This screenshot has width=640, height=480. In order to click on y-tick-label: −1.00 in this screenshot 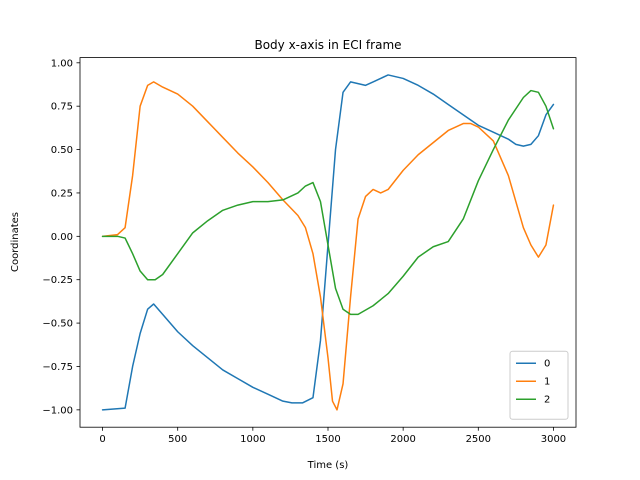, I will do `click(57, 410)`.